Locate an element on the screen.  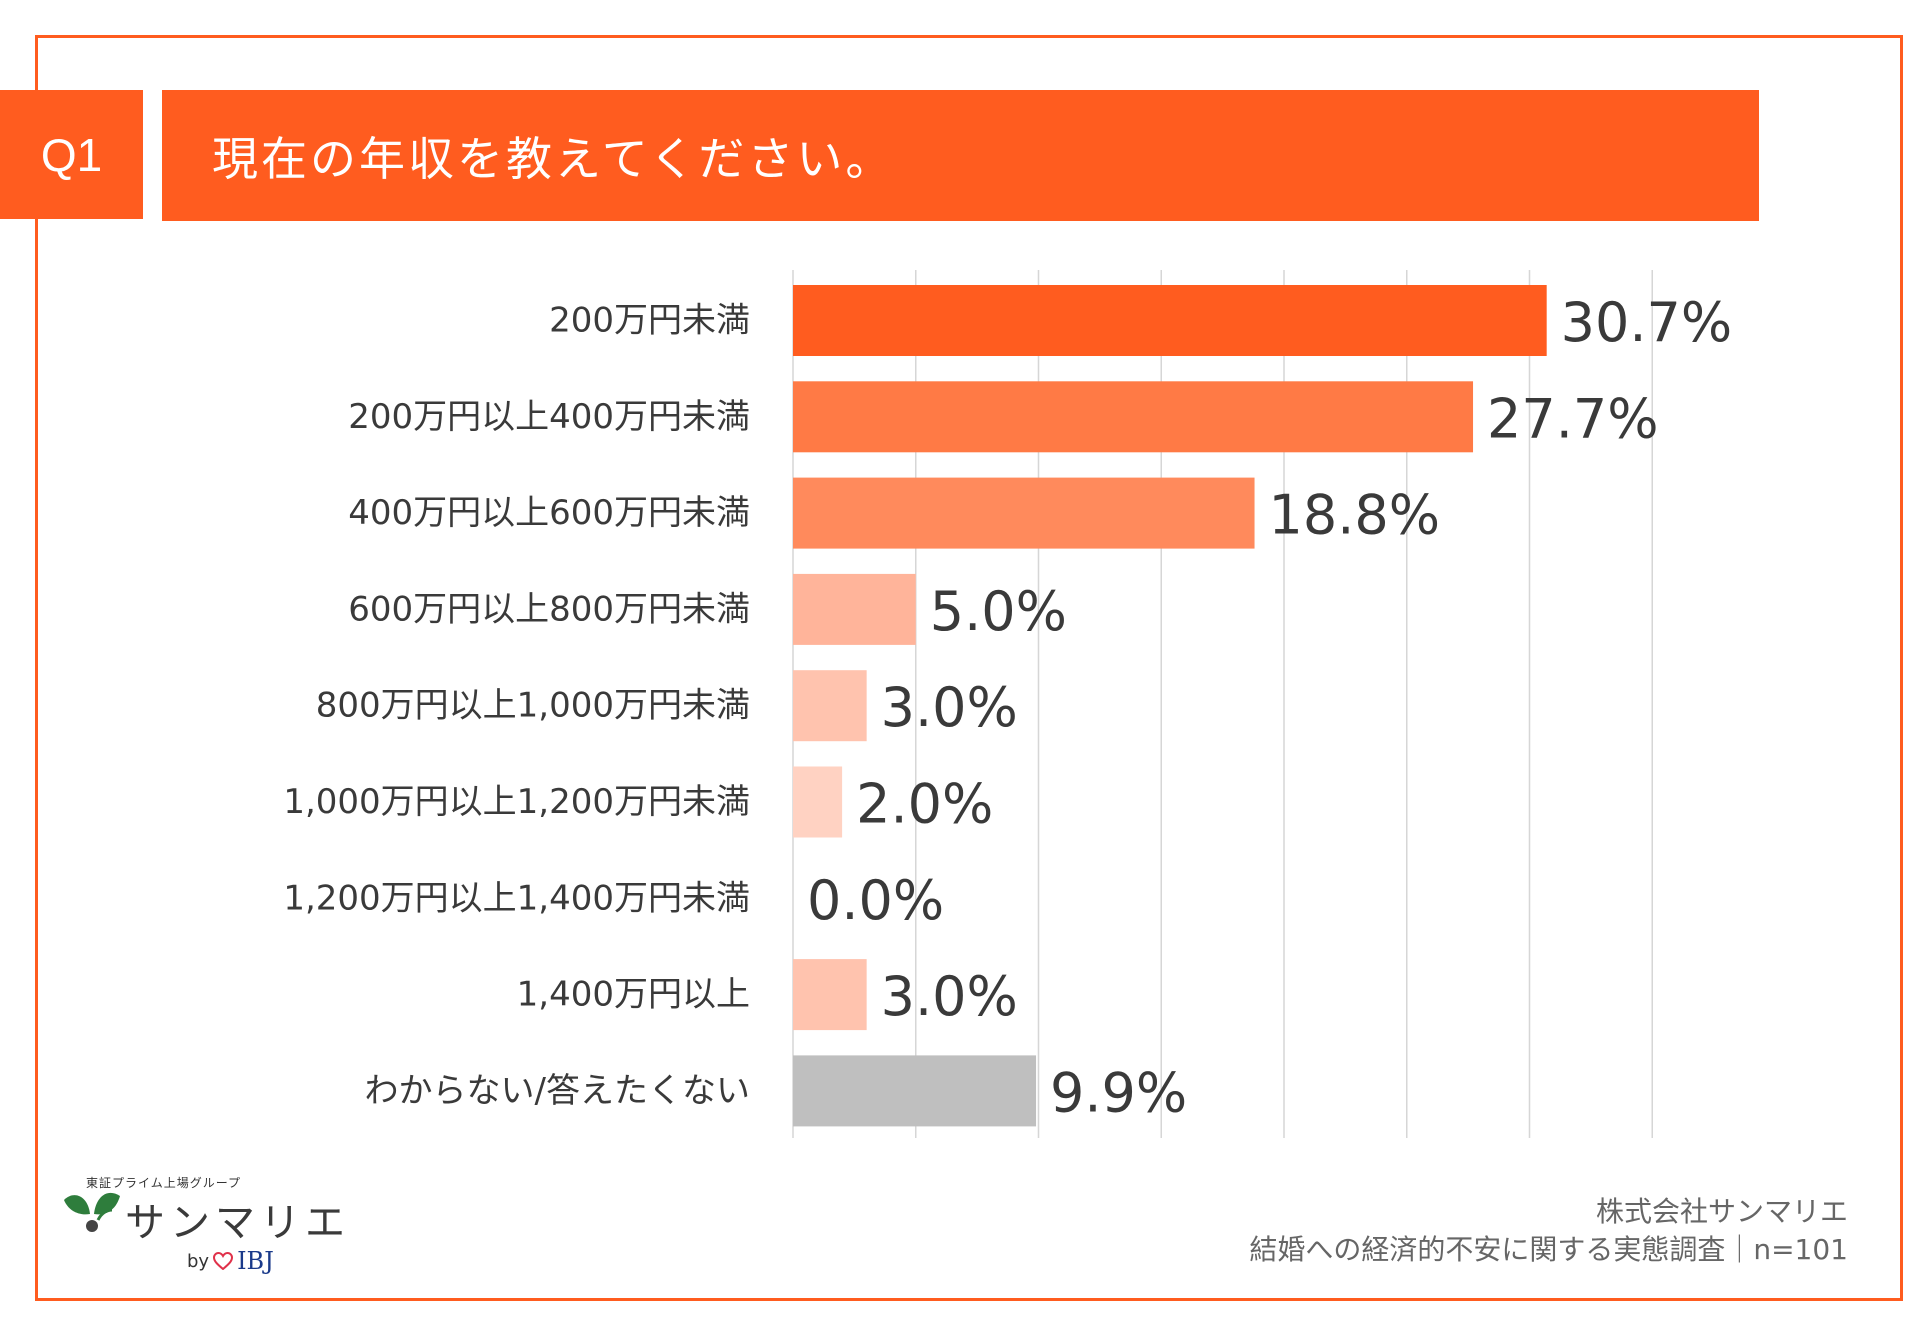
question-title: 現在の年収を教えてください。 is located at coordinates (960, 155).